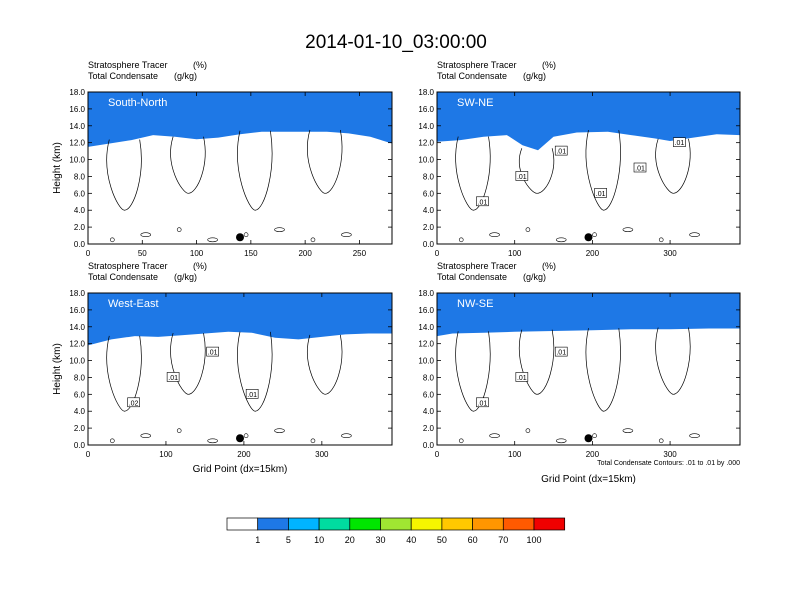  What do you see at coordinates (77, 310) in the screenshot?
I see `y-tick-label: 16.0` at bounding box center [77, 310].